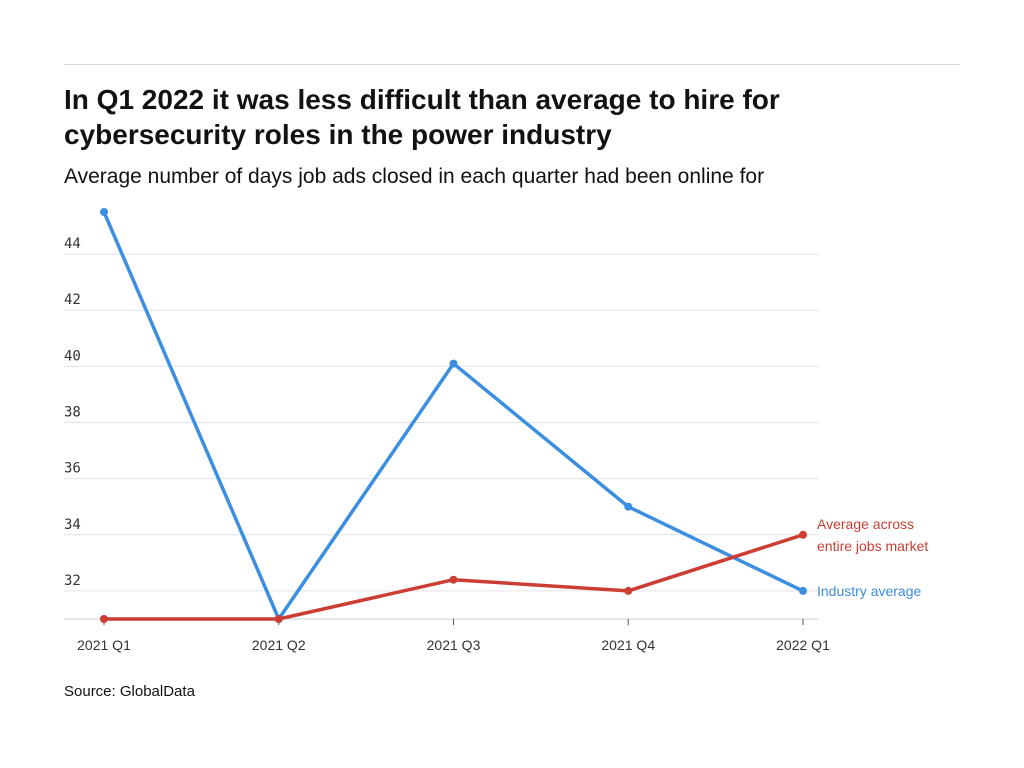  What do you see at coordinates (104, 645) in the screenshot?
I see `x-tick-label: 2021 Q1` at bounding box center [104, 645].